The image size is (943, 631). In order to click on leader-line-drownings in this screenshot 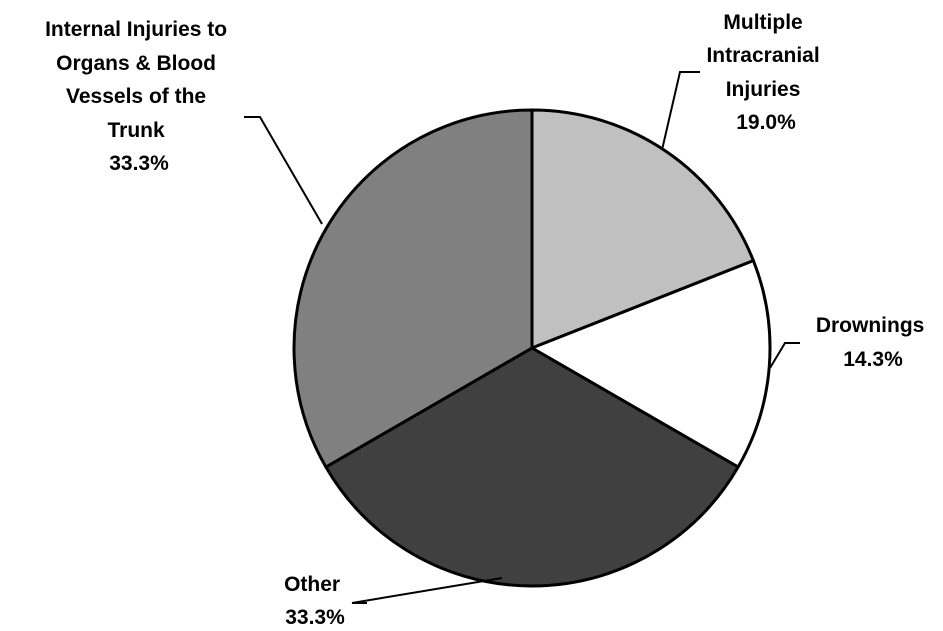, I will do `click(784, 355)`.